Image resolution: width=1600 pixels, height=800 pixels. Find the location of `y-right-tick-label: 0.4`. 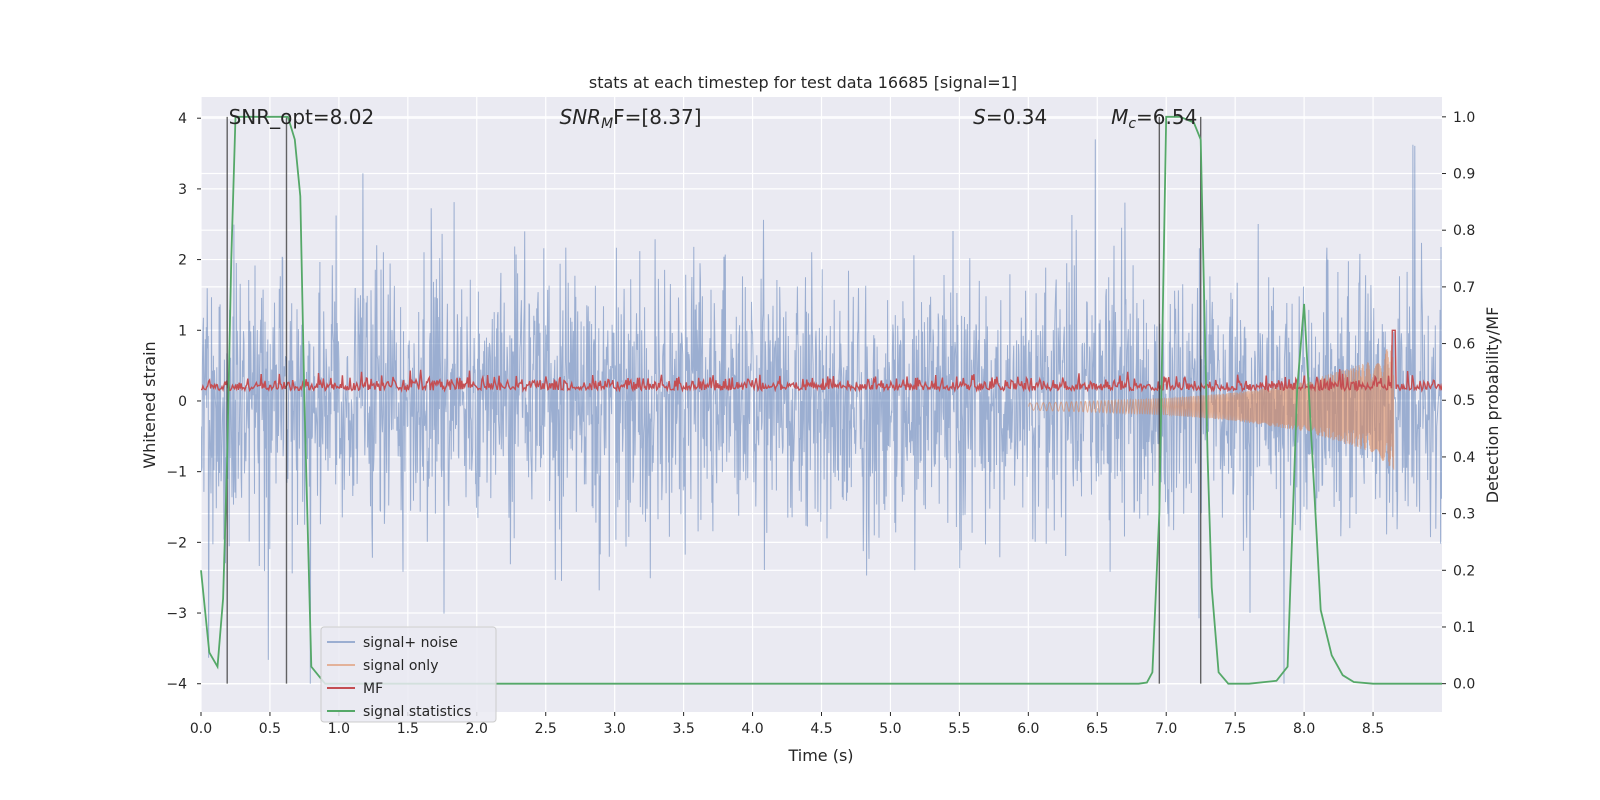

y-right-tick-label: 0.4 is located at coordinates (1464, 458).